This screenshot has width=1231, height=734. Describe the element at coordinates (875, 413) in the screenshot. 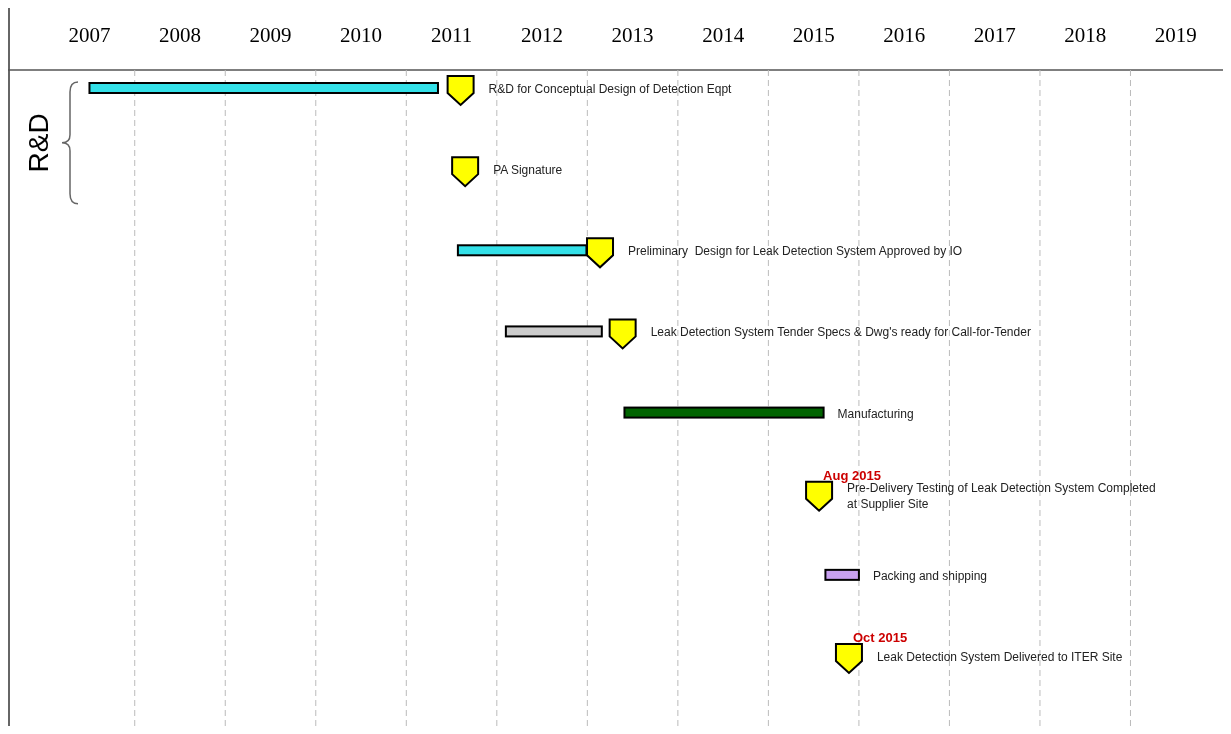

I see `y-tick-label: Manufacturing` at that location.